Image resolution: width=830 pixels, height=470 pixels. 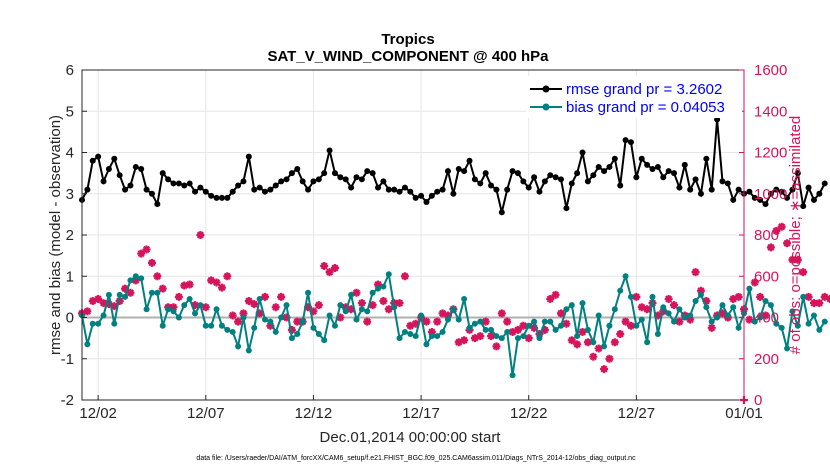 I want to click on chart-title: Tropics, so click(x=407, y=39).